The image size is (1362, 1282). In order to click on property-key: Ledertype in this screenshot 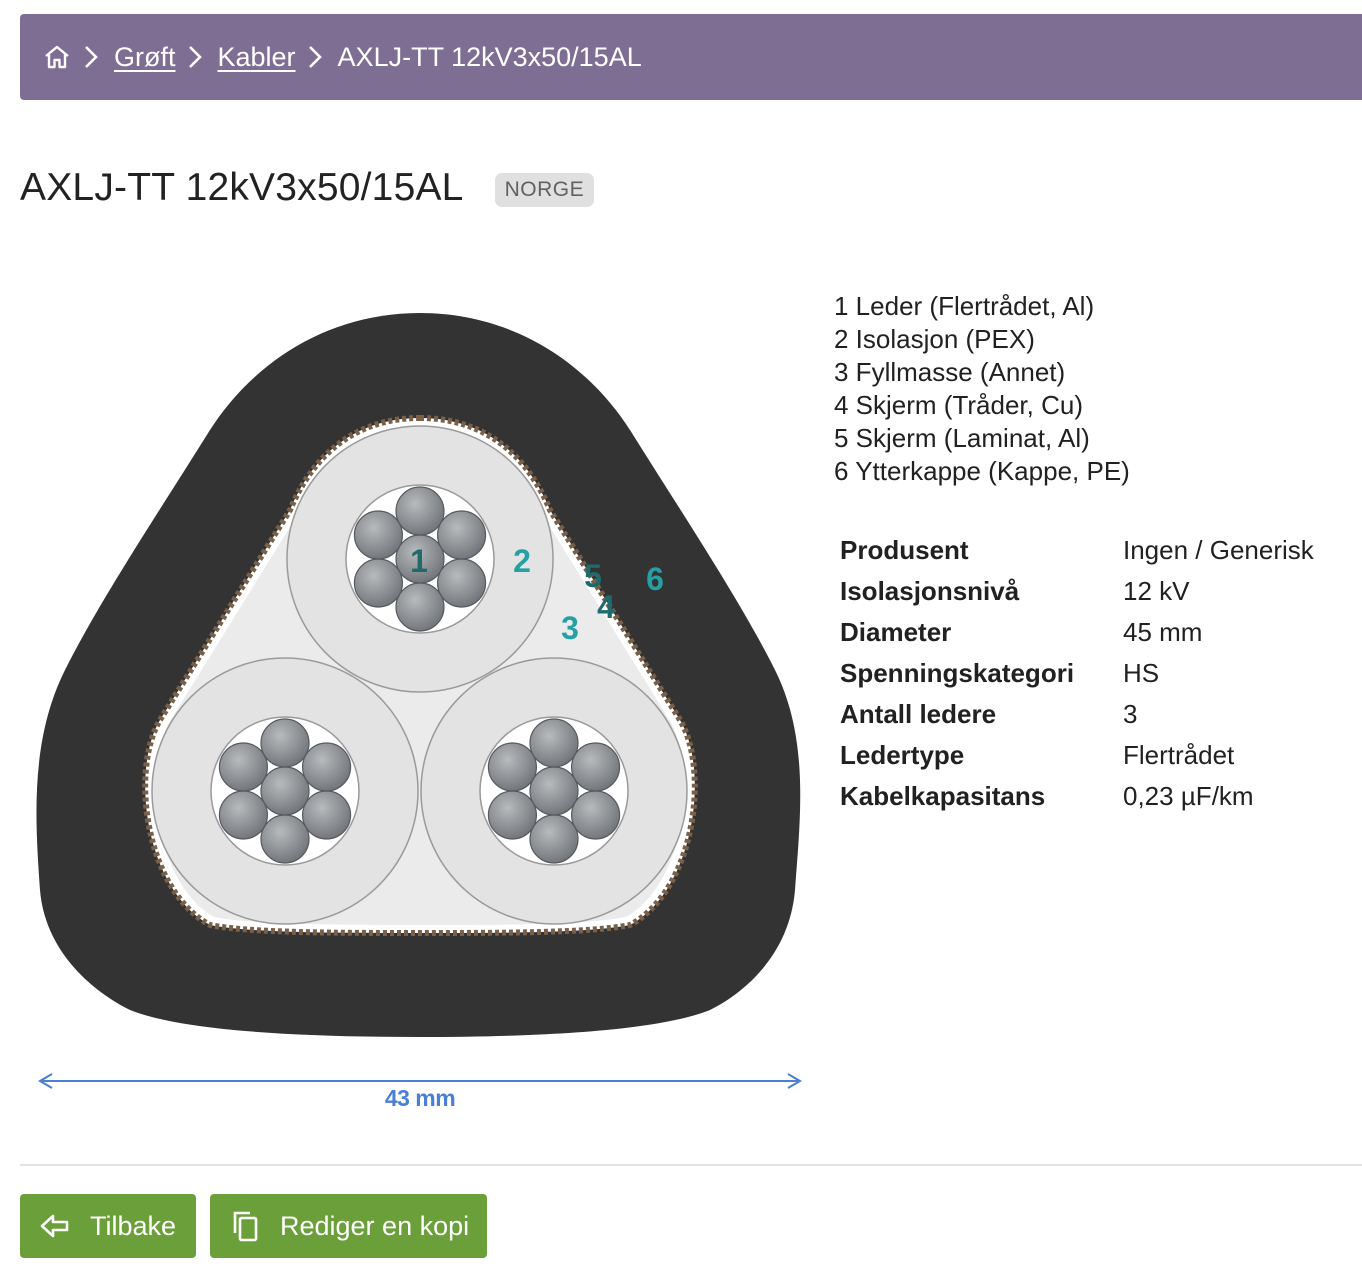, I will do `click(902, 755)`.